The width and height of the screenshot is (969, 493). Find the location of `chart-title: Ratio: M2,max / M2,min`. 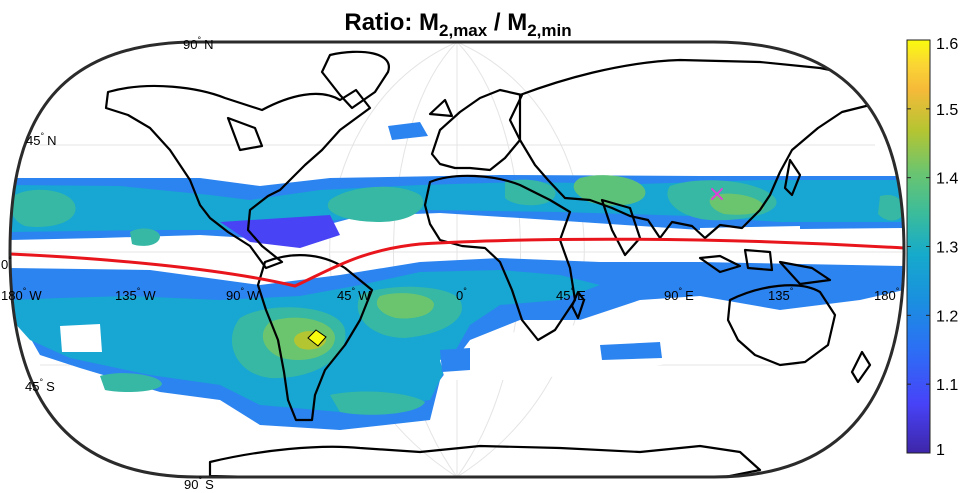

chart-title: Ratio: M2,max / M2,min is located at coordinates (457, 24).